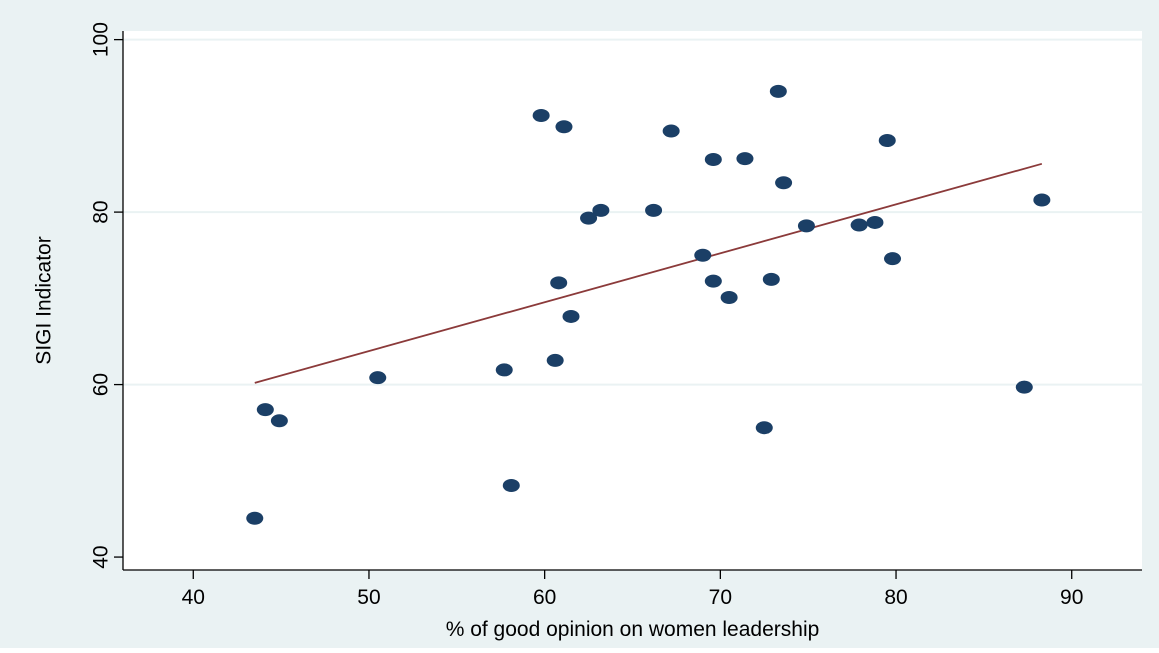 Image resolution: width=1159 pixels, height=653 pixels. What do you see at coordinates (633, 629) in the screenshot?
I see `x-axis-label: % of good opinion on women leadership` at bounding box center [633, 629].